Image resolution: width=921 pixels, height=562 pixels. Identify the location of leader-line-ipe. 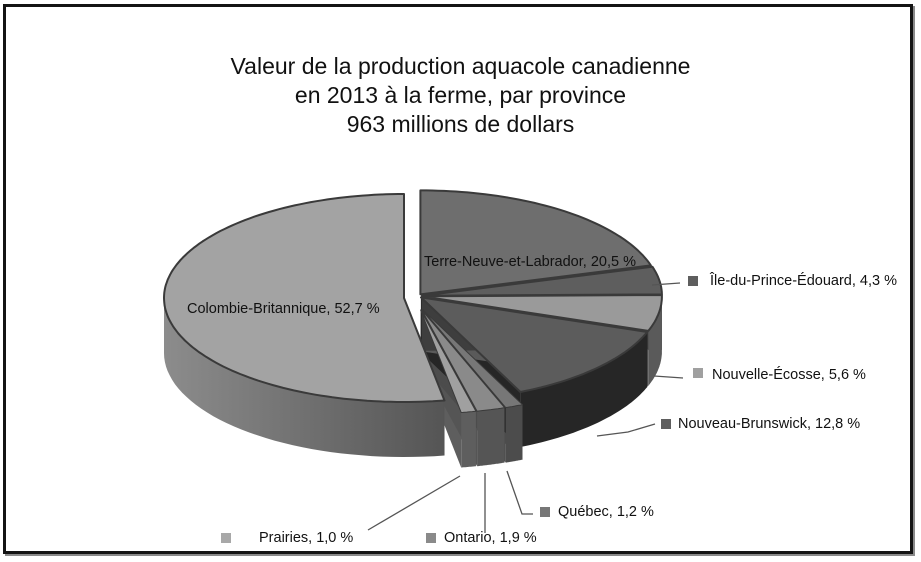
(666, 284).